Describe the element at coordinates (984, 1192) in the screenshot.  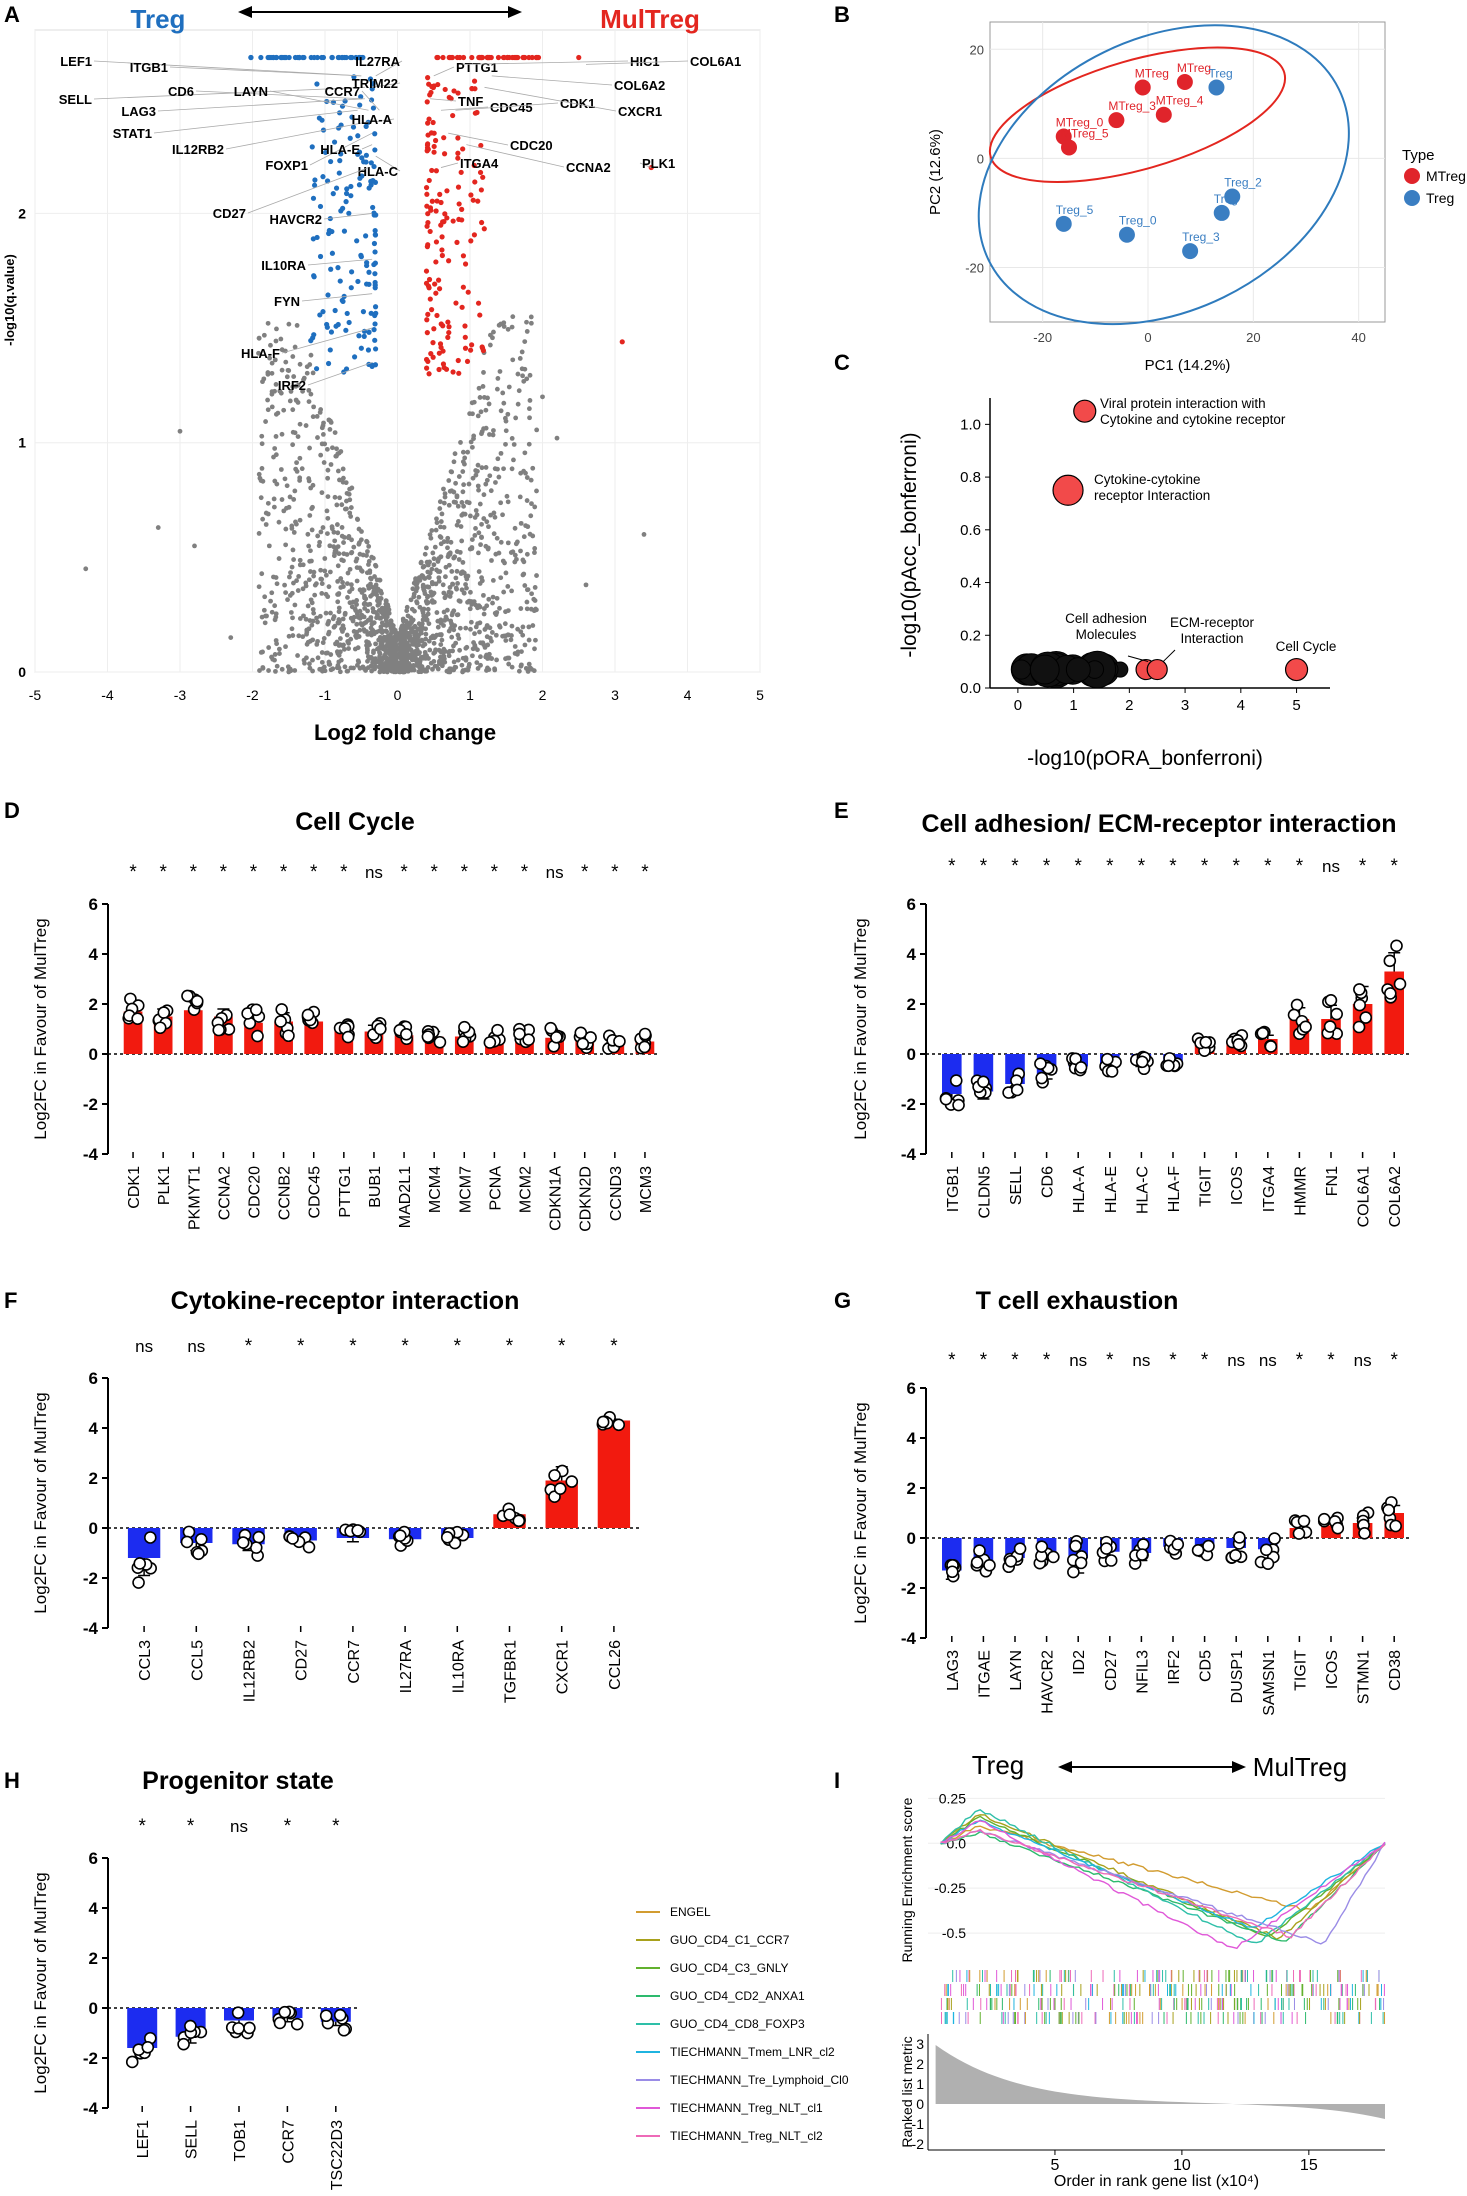
I see `bar-category-label: CLDN5` at that location.